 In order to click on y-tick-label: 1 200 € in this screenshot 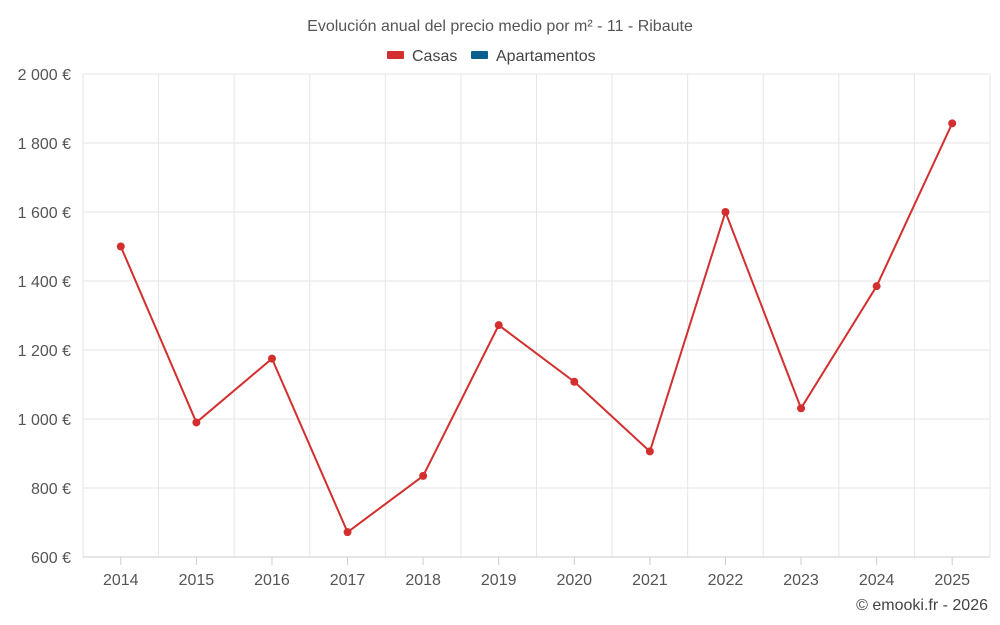, I will do `click(44, 351)`.